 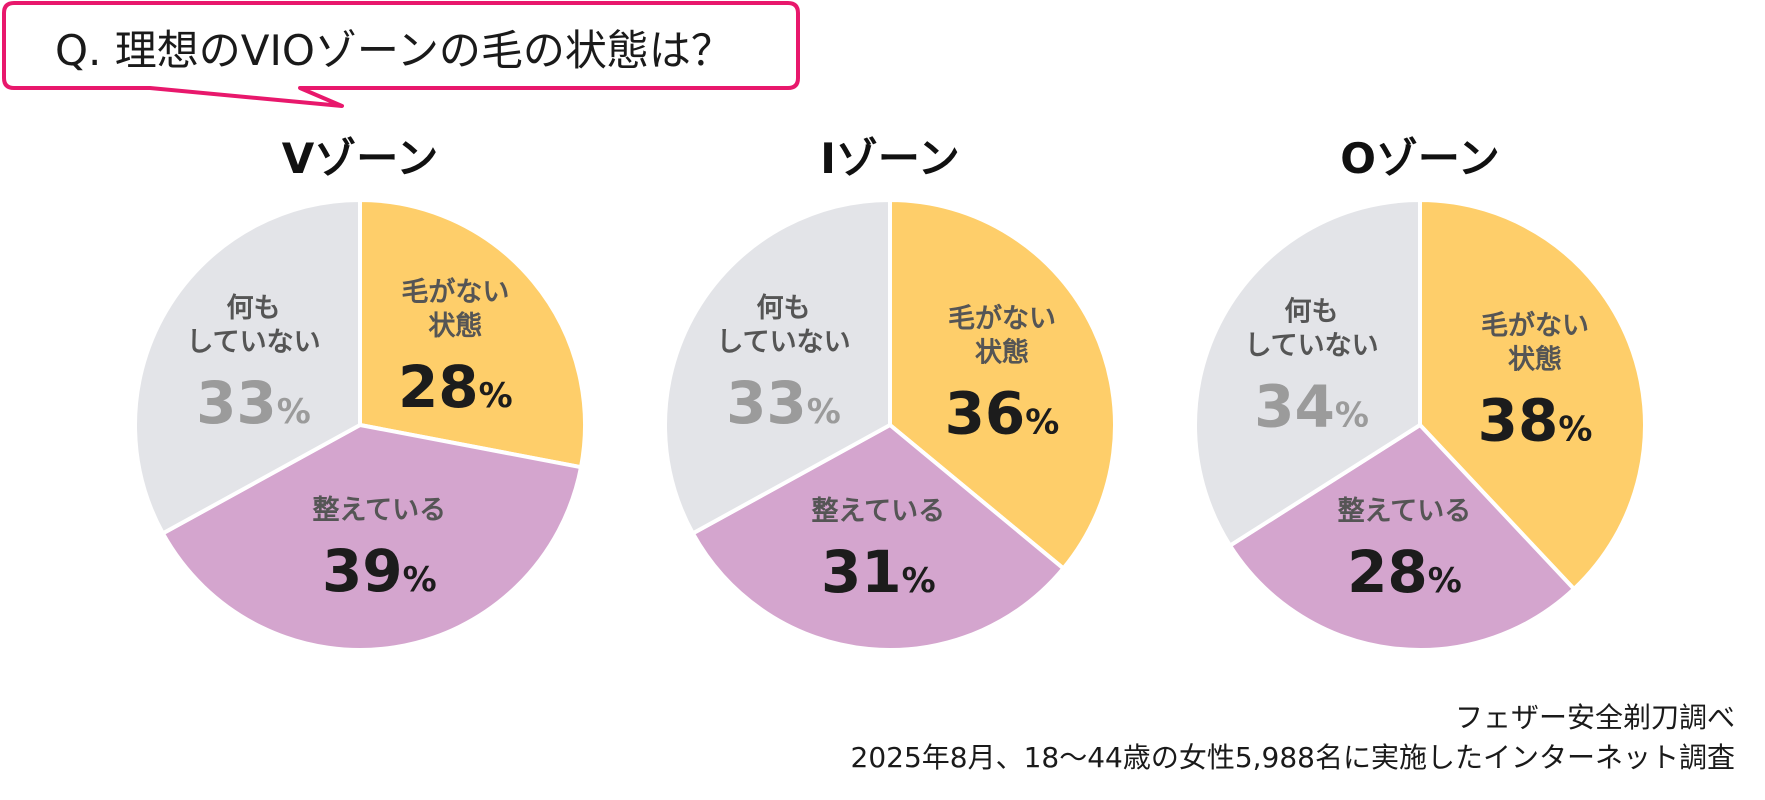 I want to click on chart-title-o-zone: Oゾーン, so click(x=1420, y=158).